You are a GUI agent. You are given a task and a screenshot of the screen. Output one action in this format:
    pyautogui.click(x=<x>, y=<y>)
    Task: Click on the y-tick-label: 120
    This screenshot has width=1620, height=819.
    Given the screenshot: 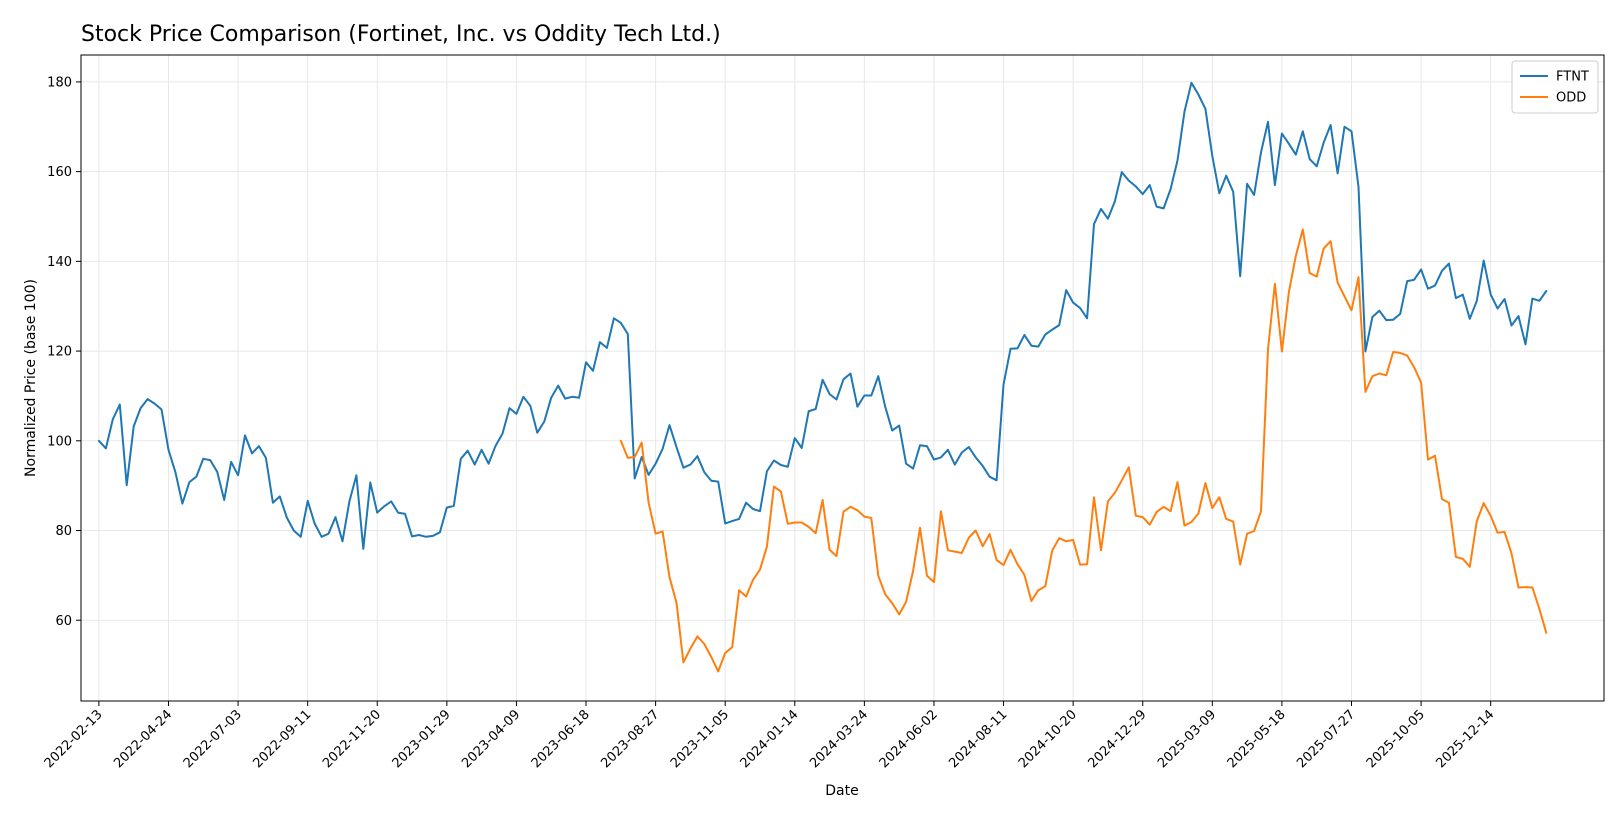 What is the action you would take?
    pyautogui.click(x=59, y=352)
    